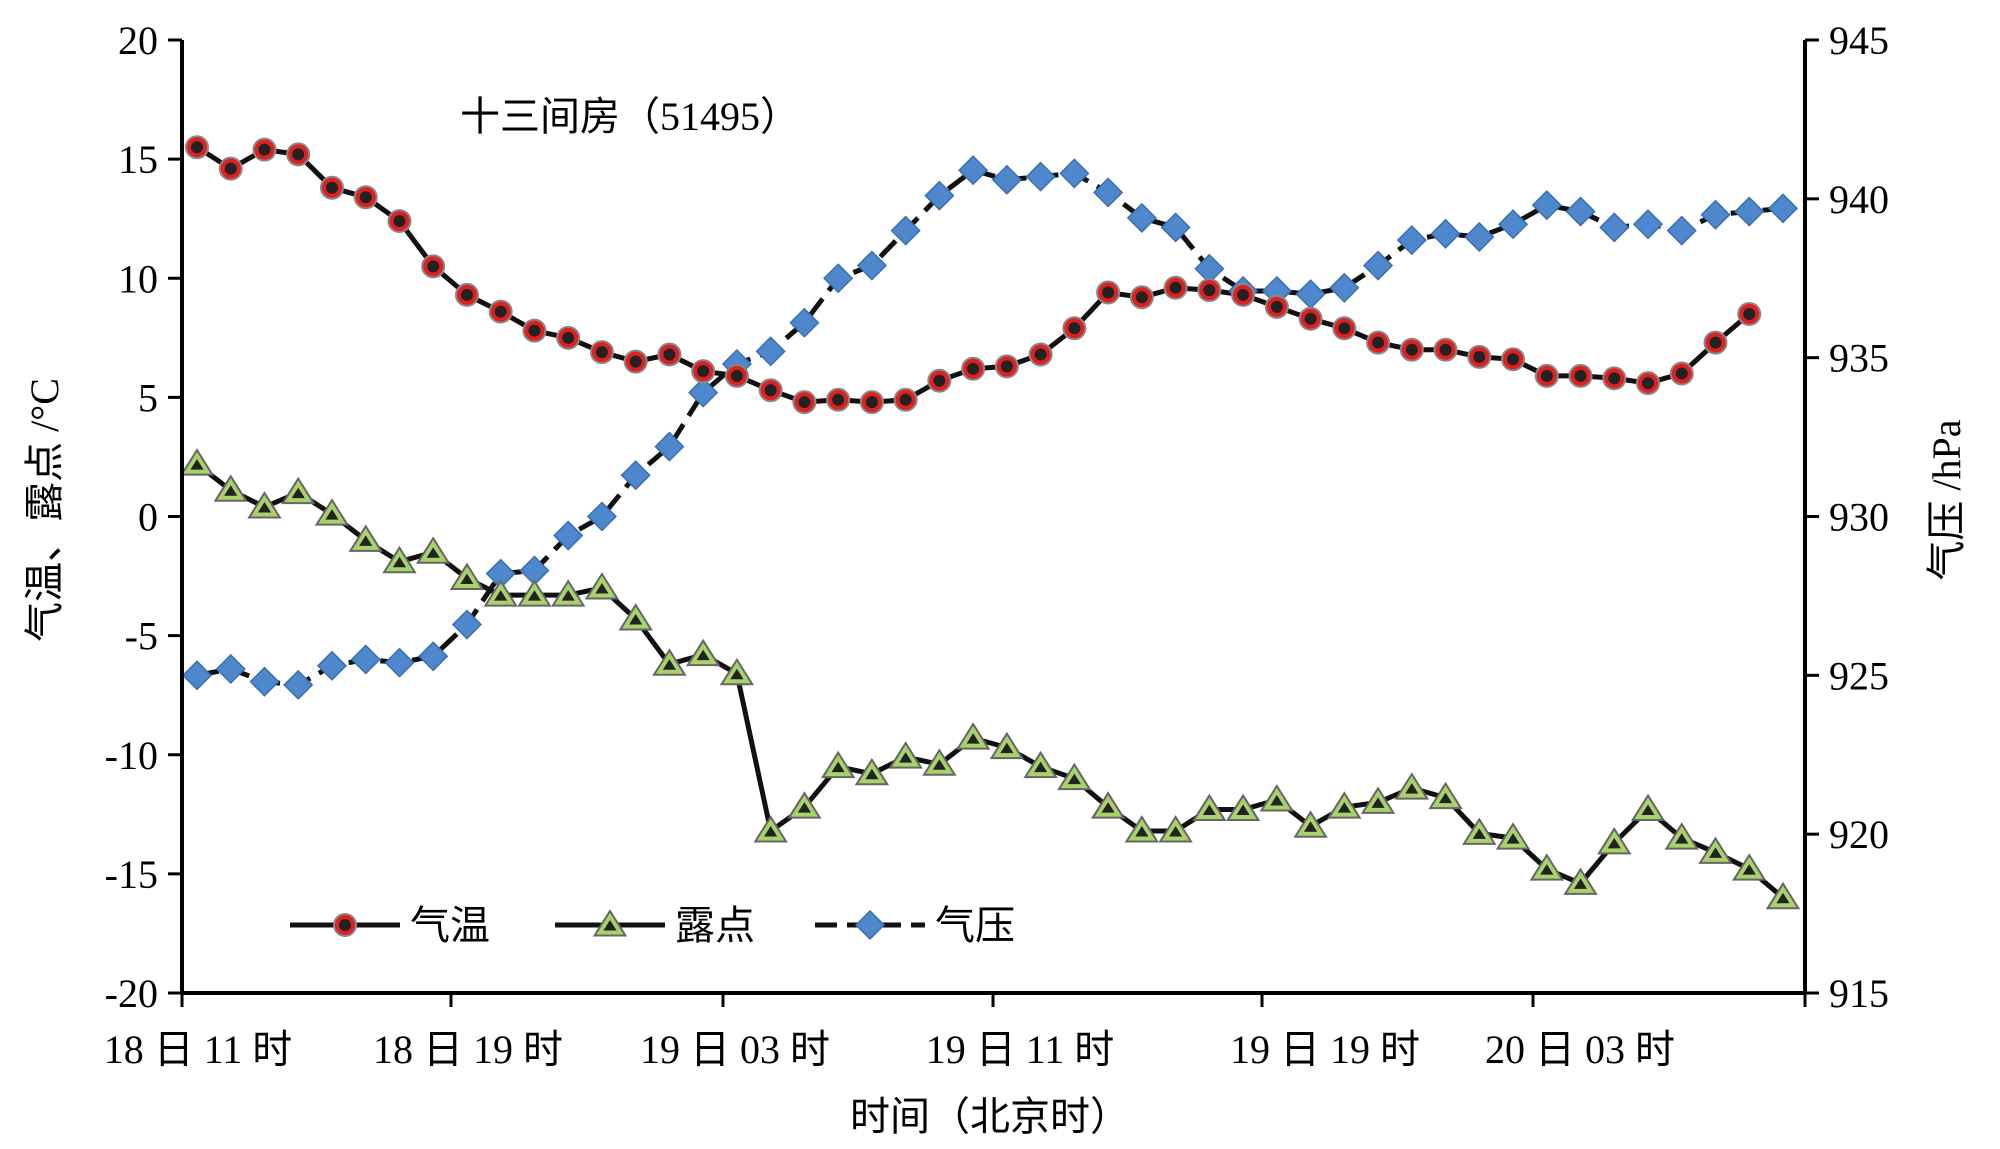 This screenshot has width=2000, height=1149. Describe the element at coordinates (610, 925) in the screenshot. I see `legend-marker-dewpoint-core` at that location.